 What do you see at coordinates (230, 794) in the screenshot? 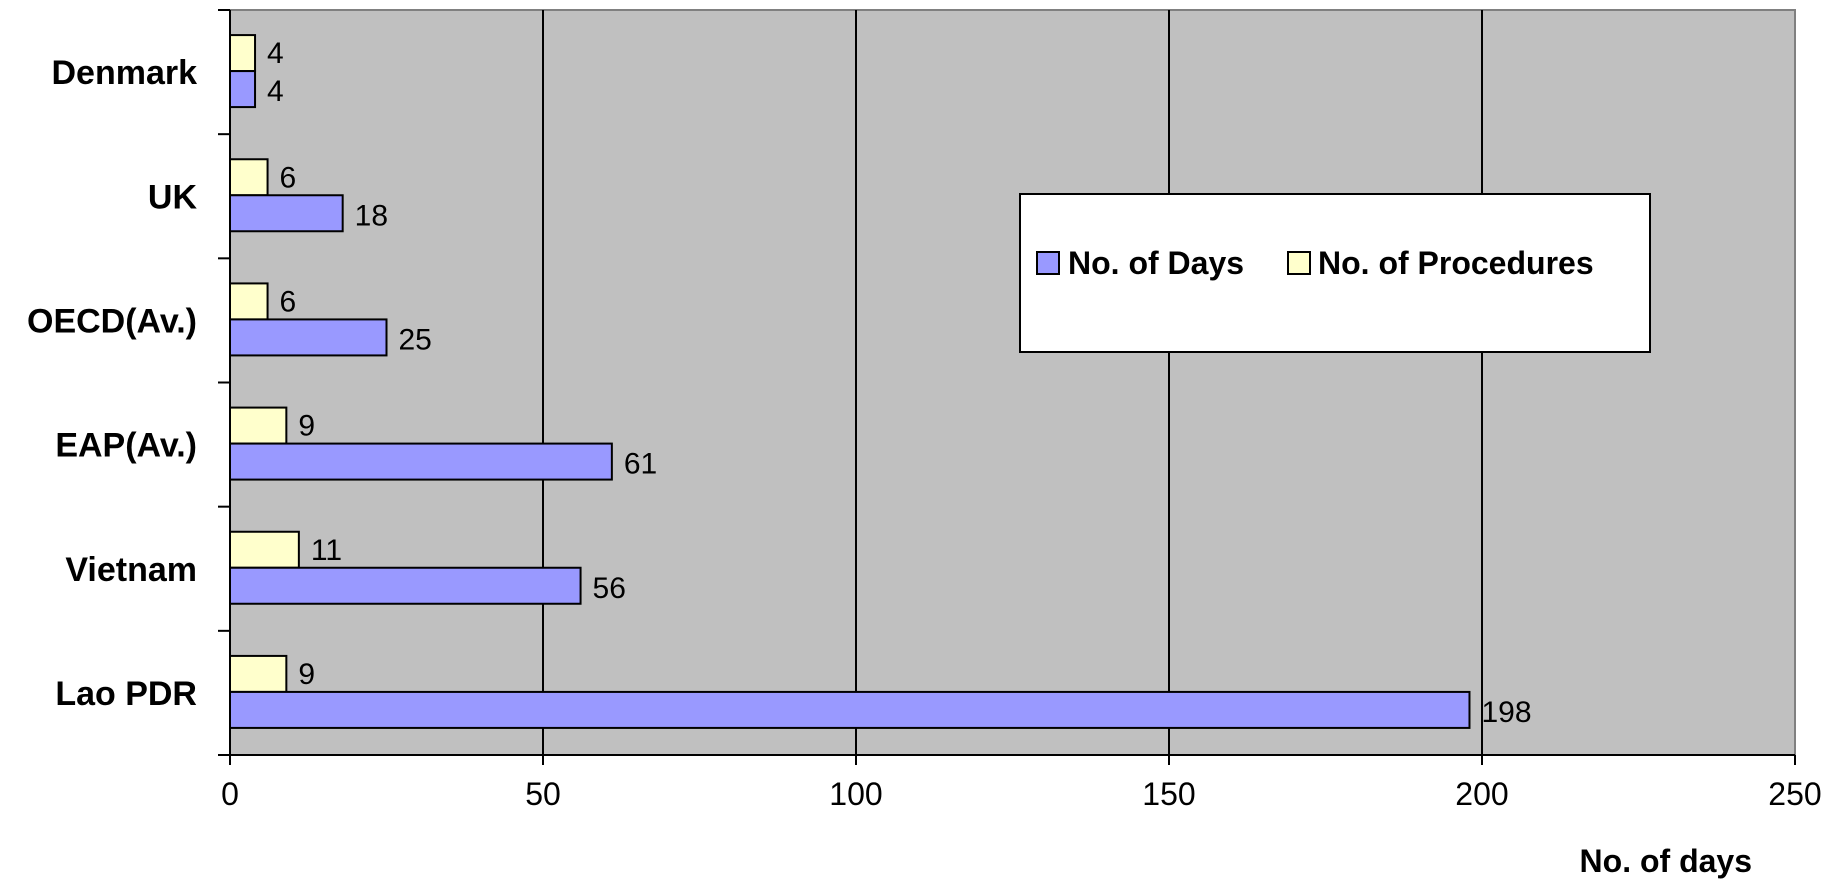
I see `x-tick-label-0: 0` at bounding box center [230, 794].